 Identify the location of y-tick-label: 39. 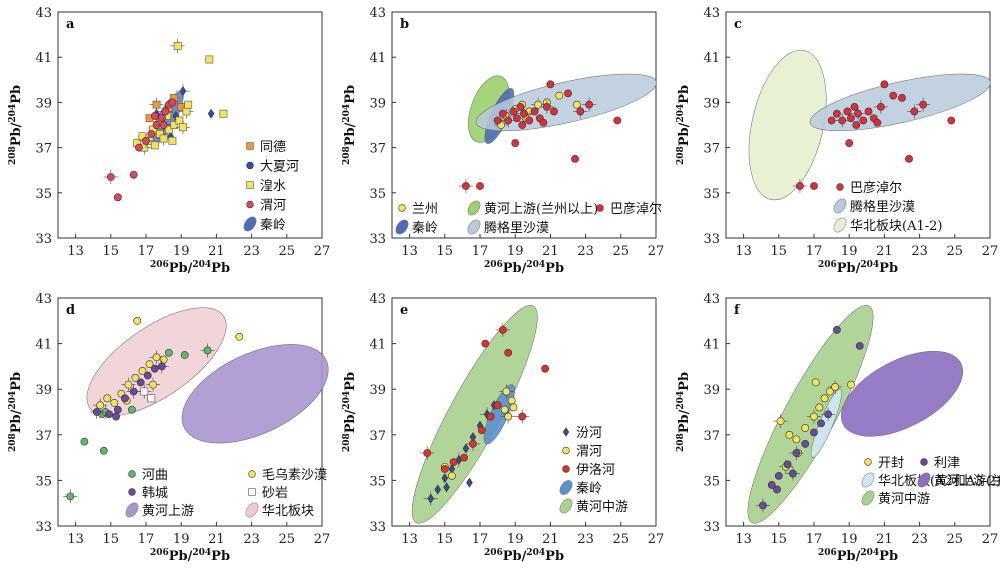
(377, 390).